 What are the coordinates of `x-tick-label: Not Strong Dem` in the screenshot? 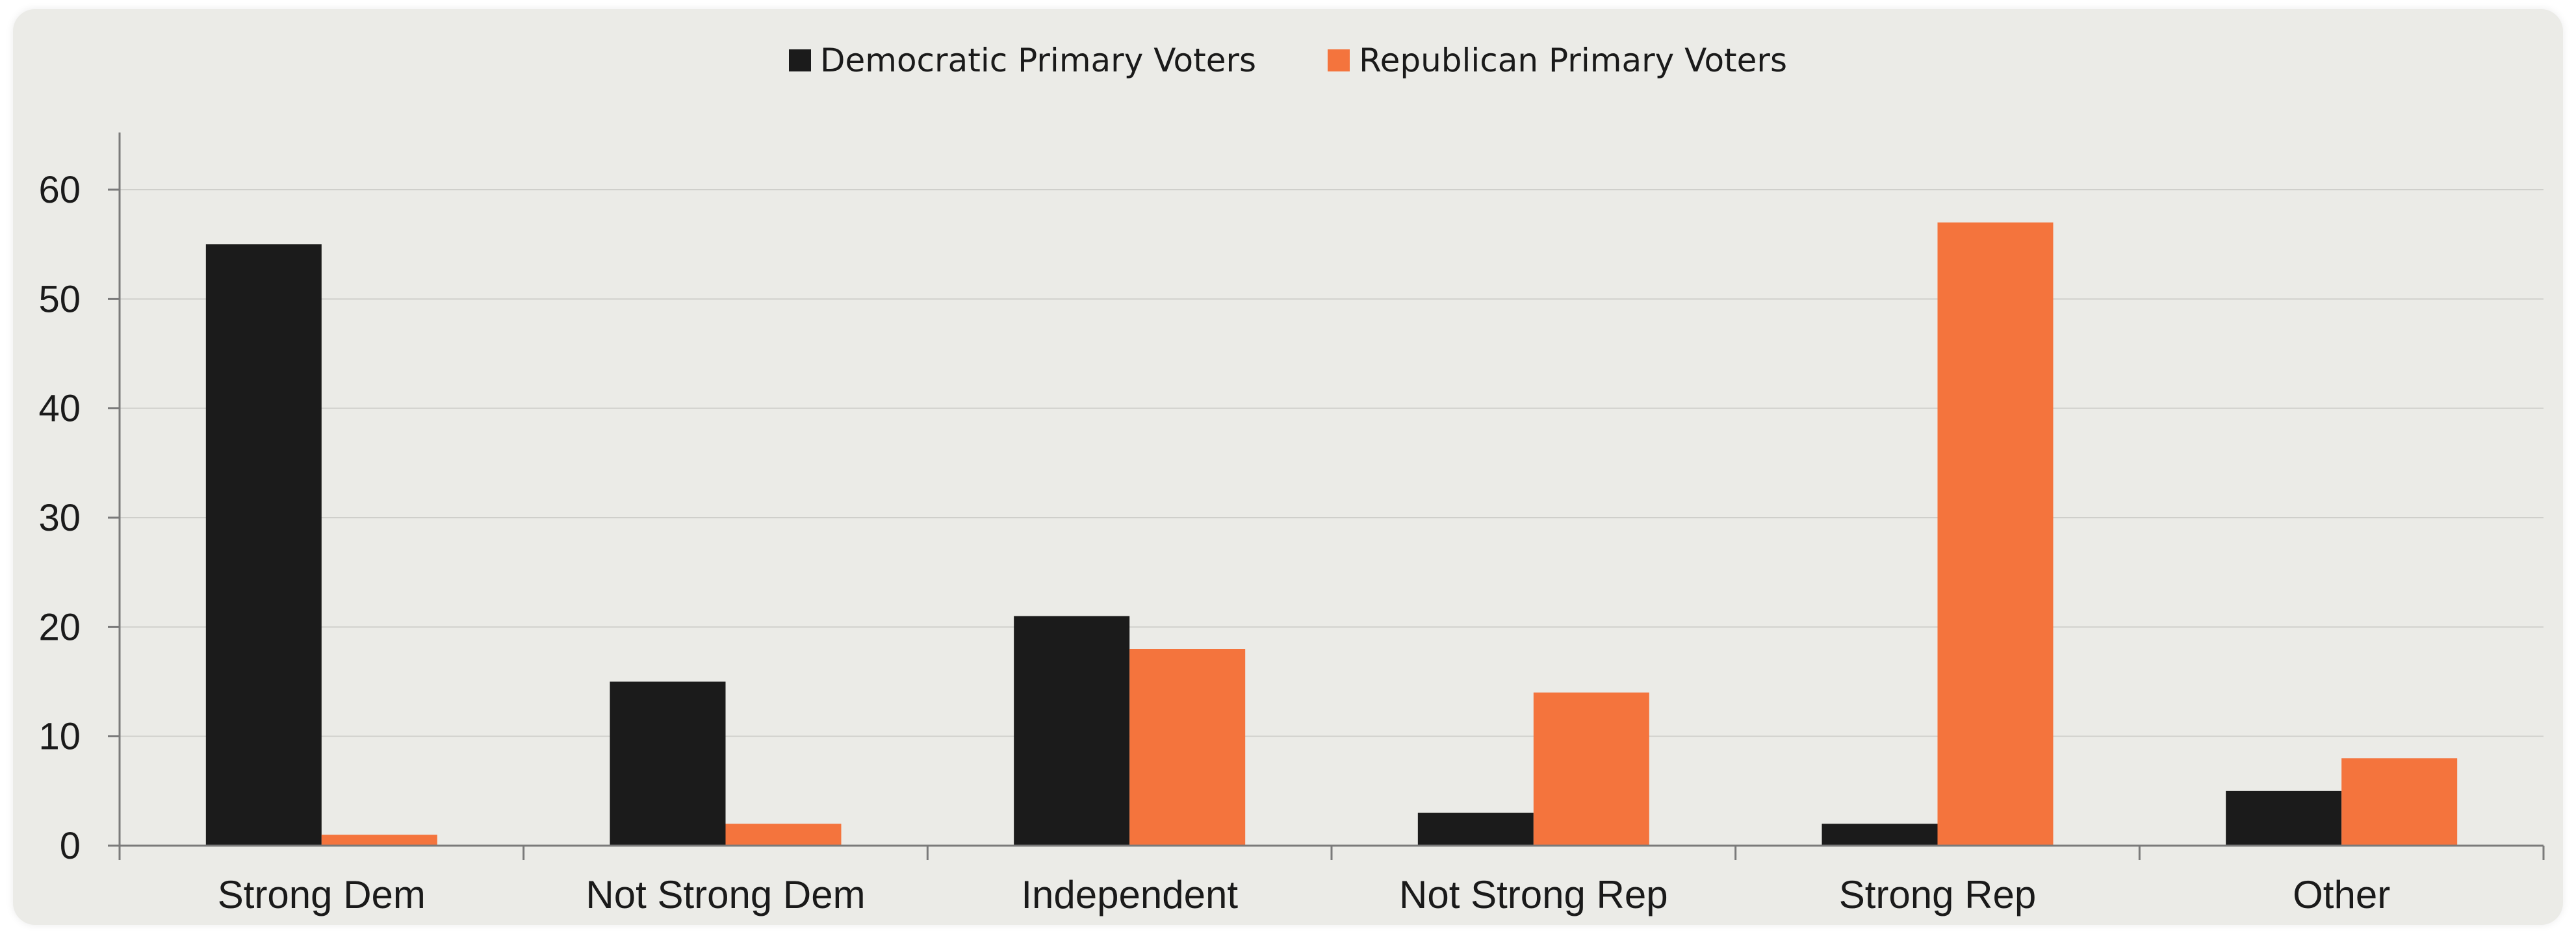 It's located at (726, 895).